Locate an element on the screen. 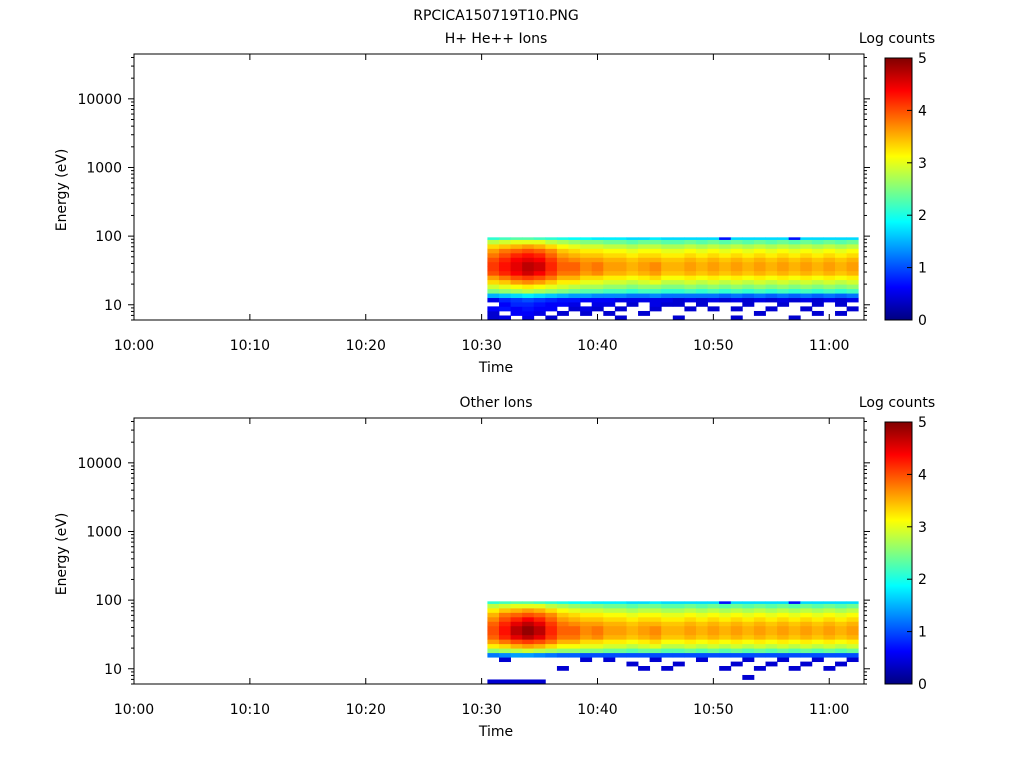  panel-2-xlabel: Time is located at coordinates (495, 732).